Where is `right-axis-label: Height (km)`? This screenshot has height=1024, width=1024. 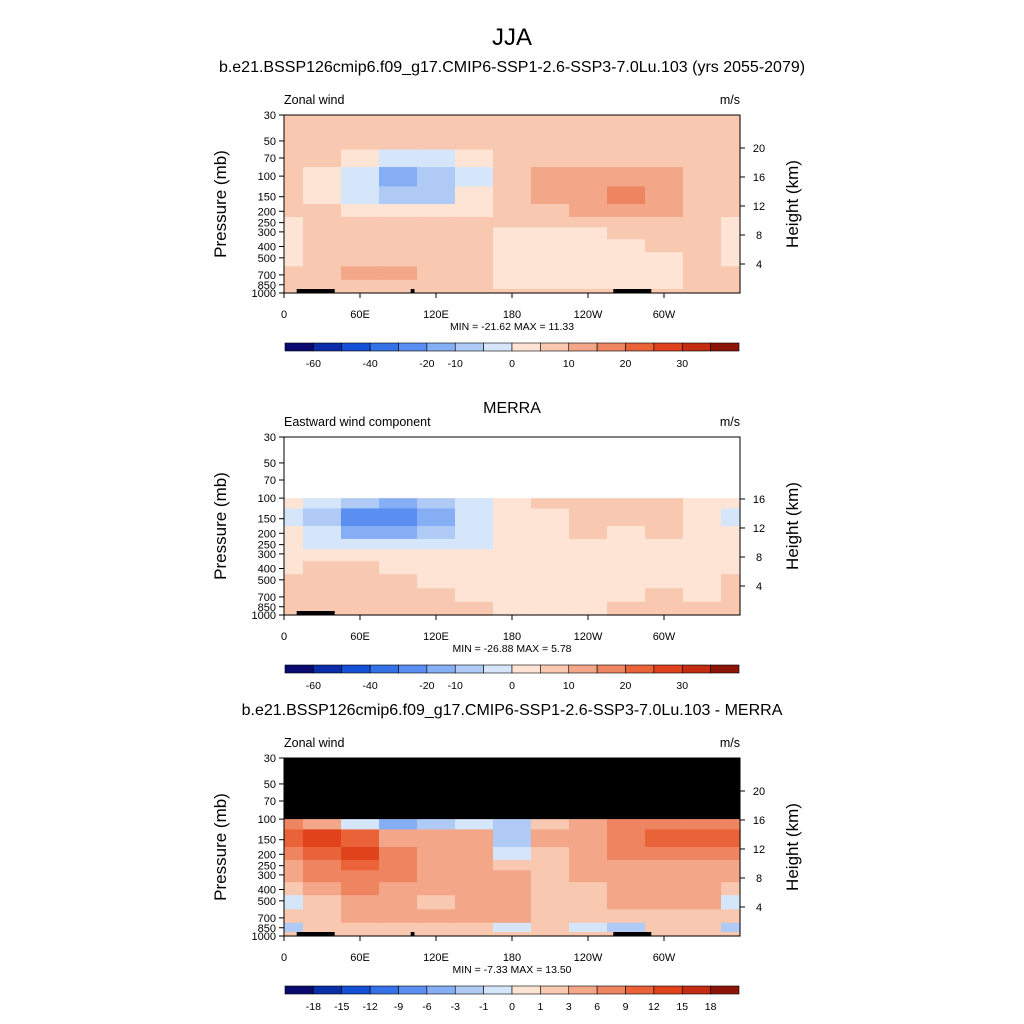 right-axis-label: Height (km) is located at coordinates (792, 847).